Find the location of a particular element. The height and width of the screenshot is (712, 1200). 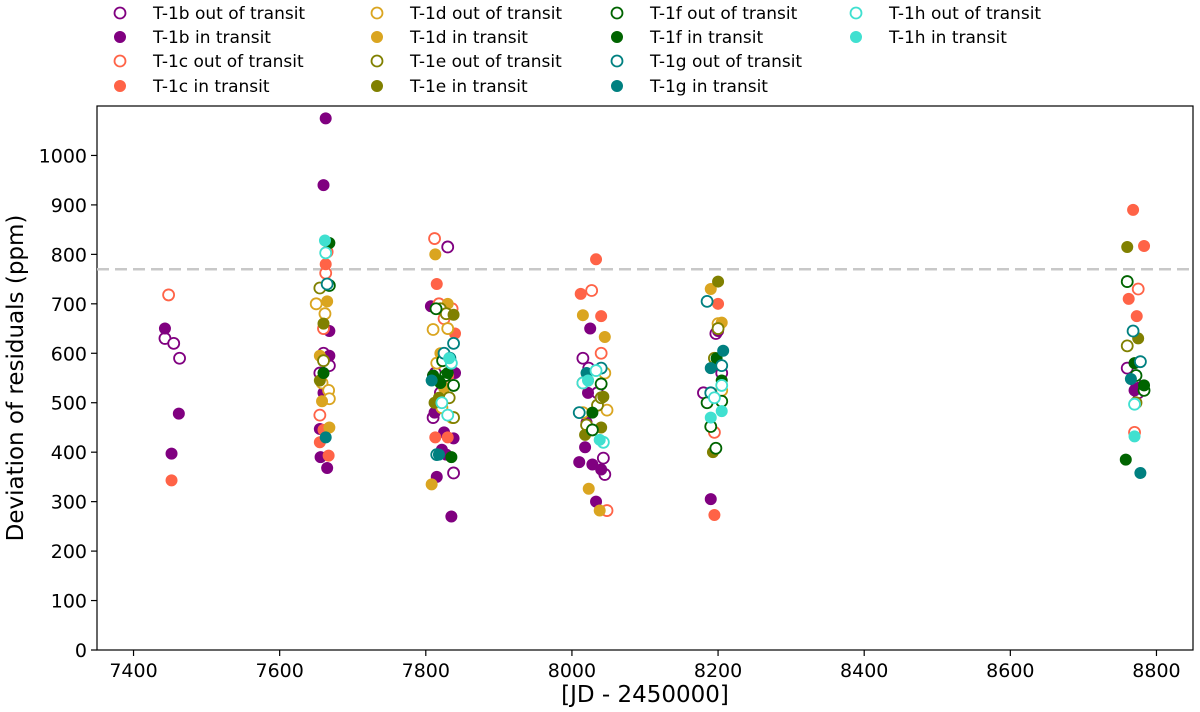

legend-label: T-1e in transit is located at coordinates (468, 87).